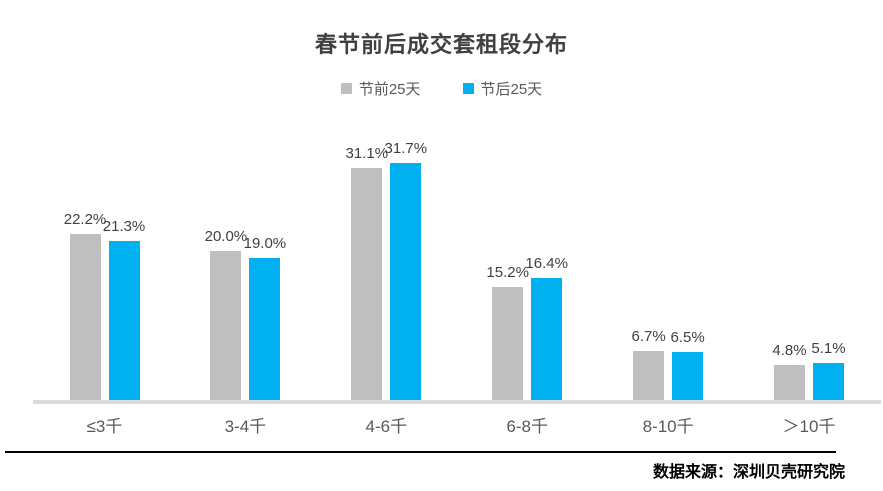 This screenshot has height=491, width=883. Describe the element at coordinates (546, 263) in the screenshot. I see `value-label-series1-cat3: 16.4%` at that location.